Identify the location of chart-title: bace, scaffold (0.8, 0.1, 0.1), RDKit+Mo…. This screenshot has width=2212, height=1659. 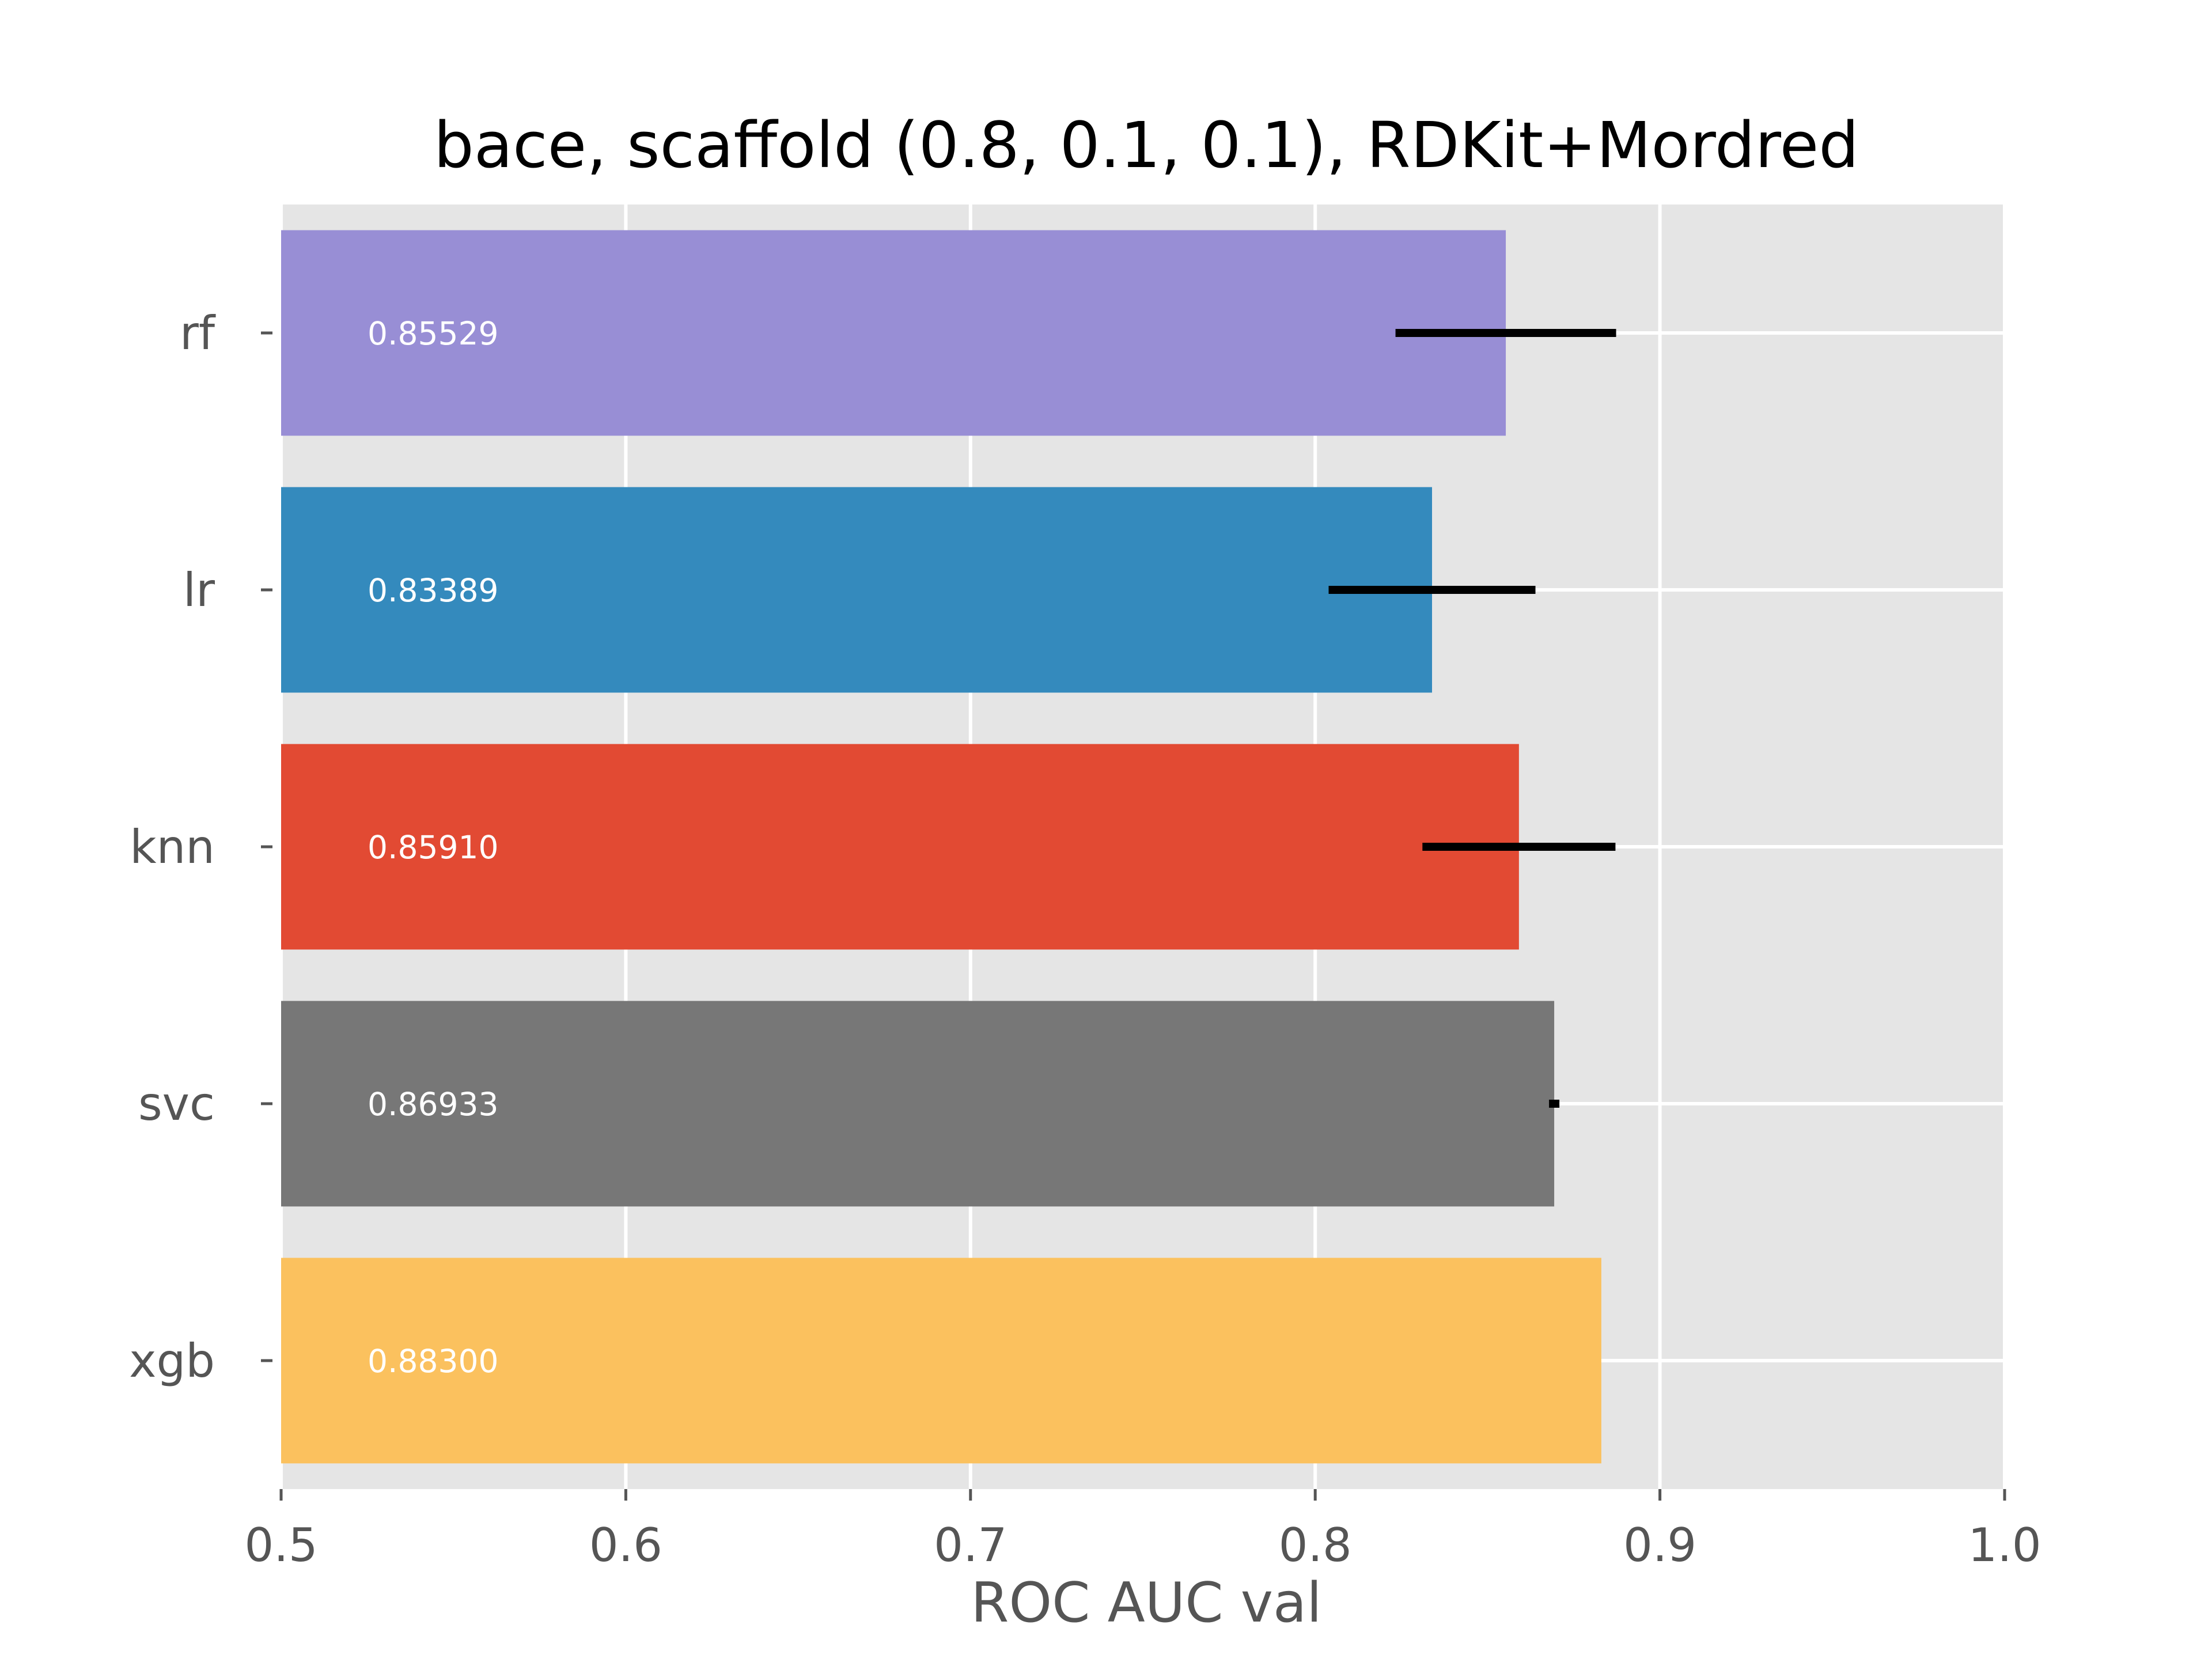
(1146, 145).